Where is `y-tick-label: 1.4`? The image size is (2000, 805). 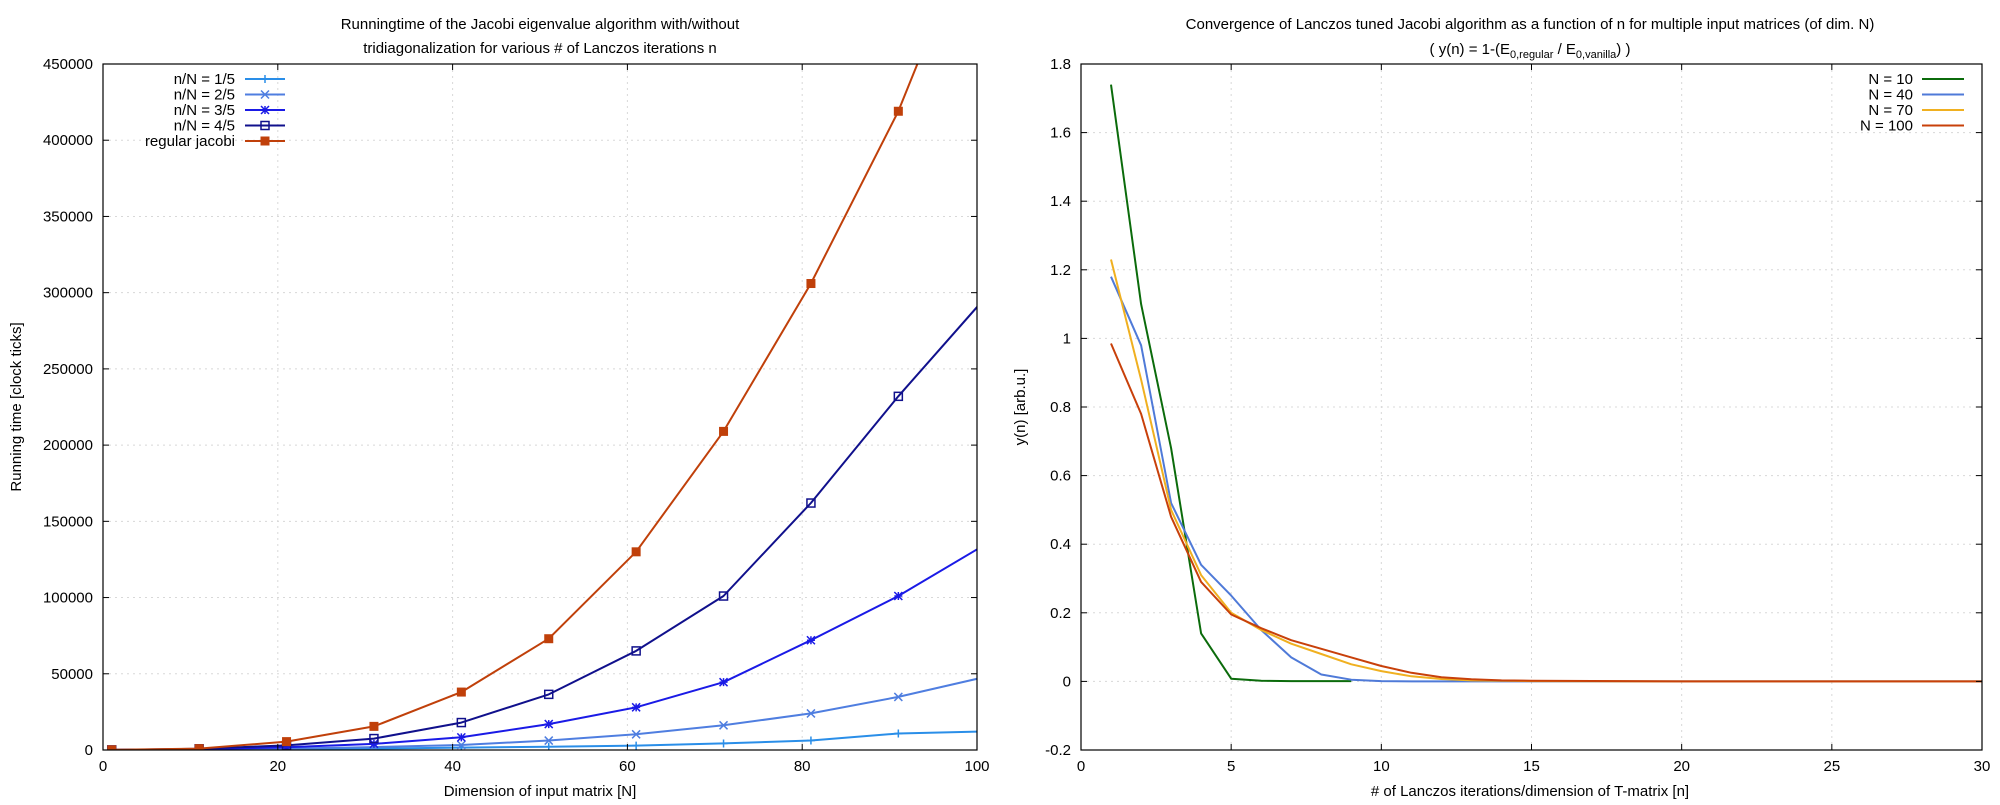
y-tick-label: 1.4 is located at coordinates (1060, 201).